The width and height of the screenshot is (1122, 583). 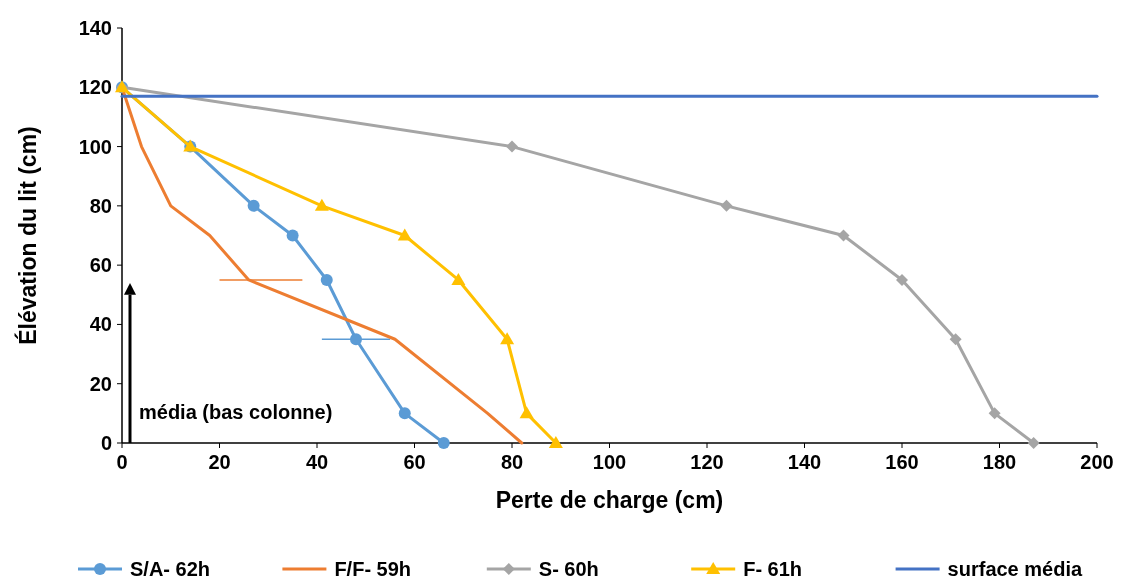 I want to click on legend-label: S/A- 62h, so click(x=170, y=569).